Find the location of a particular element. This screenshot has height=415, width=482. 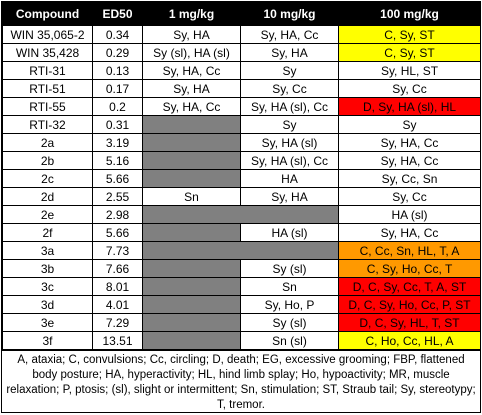

ed50-cell: 2.55 is located at coordinates (117, 196).